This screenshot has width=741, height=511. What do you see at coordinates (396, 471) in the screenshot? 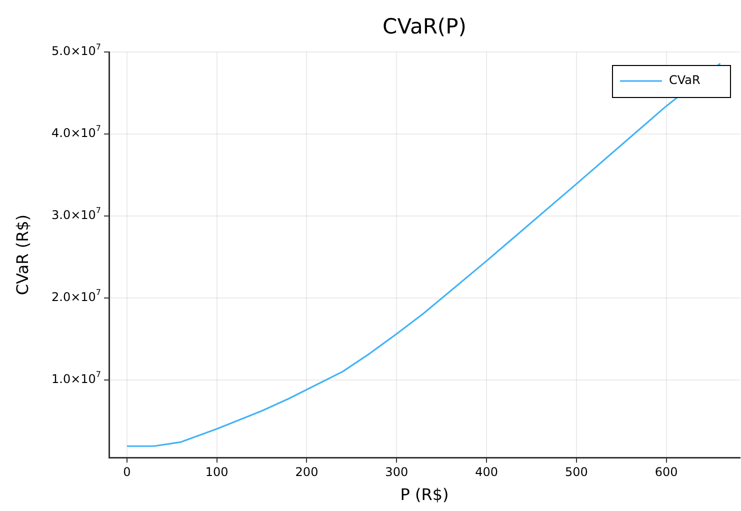
I see `x-tick-label: 300` at bounding box center [396, 471].